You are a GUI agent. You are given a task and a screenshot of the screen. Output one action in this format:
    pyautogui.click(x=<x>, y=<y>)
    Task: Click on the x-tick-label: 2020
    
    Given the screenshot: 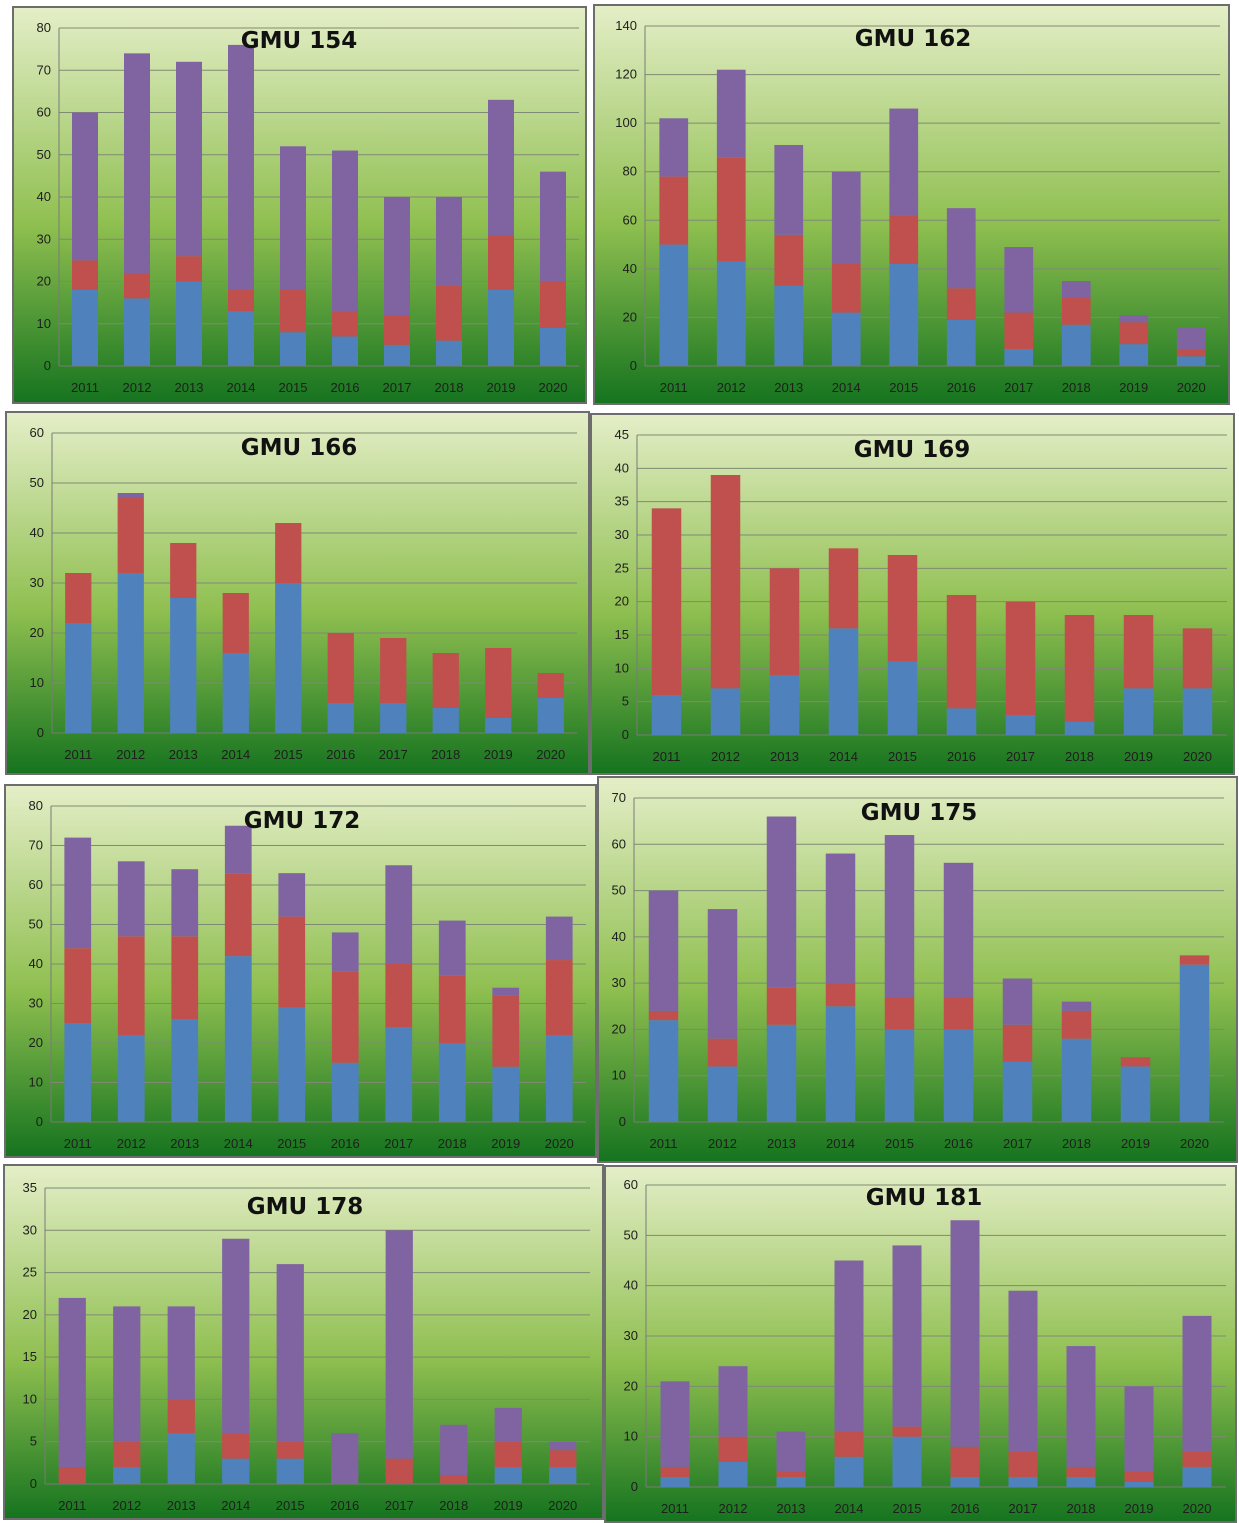 What is the action you would take?
    pyautogui.click(x=553, y=387)
    